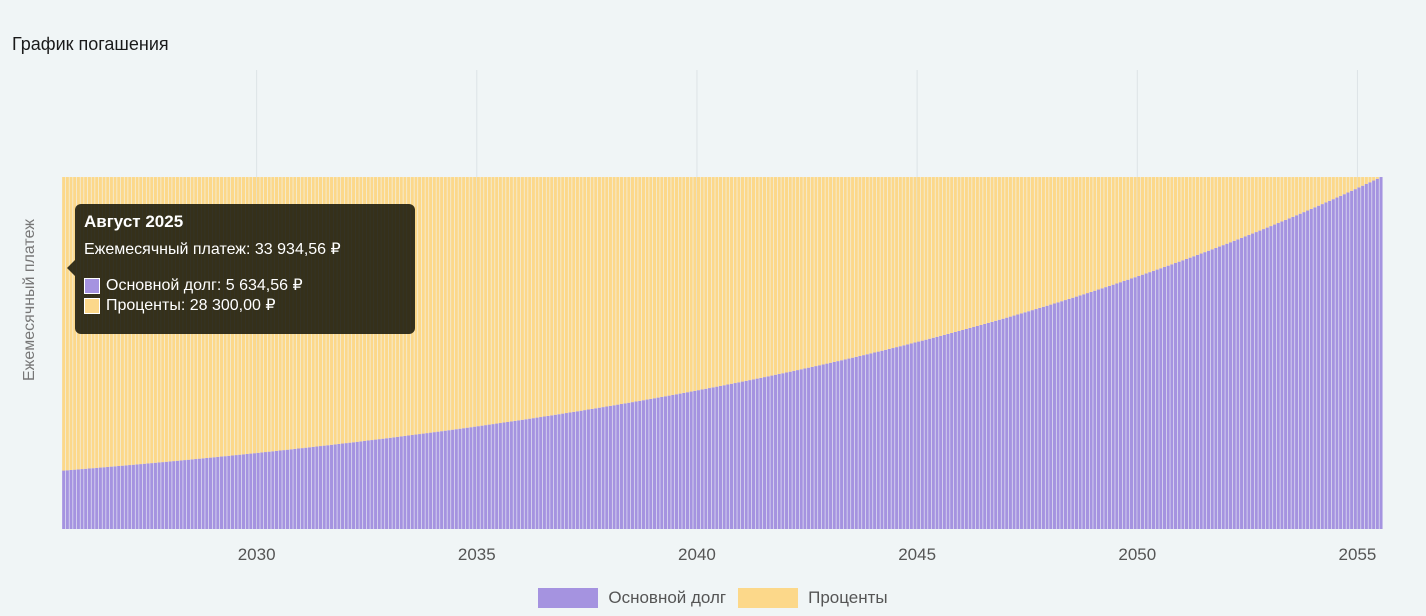 The image size is (1426, 616). I want to click on legend-item-principal: Основной долг, so click(632, 598).